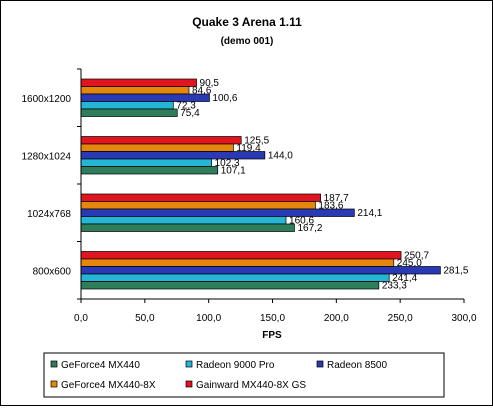 The width and height of the screenshot is (493, 410). What do you see at coordinates (190, 113) in the screenshot?
I see `data-label: 75,4` at bounding box center [190, 113].